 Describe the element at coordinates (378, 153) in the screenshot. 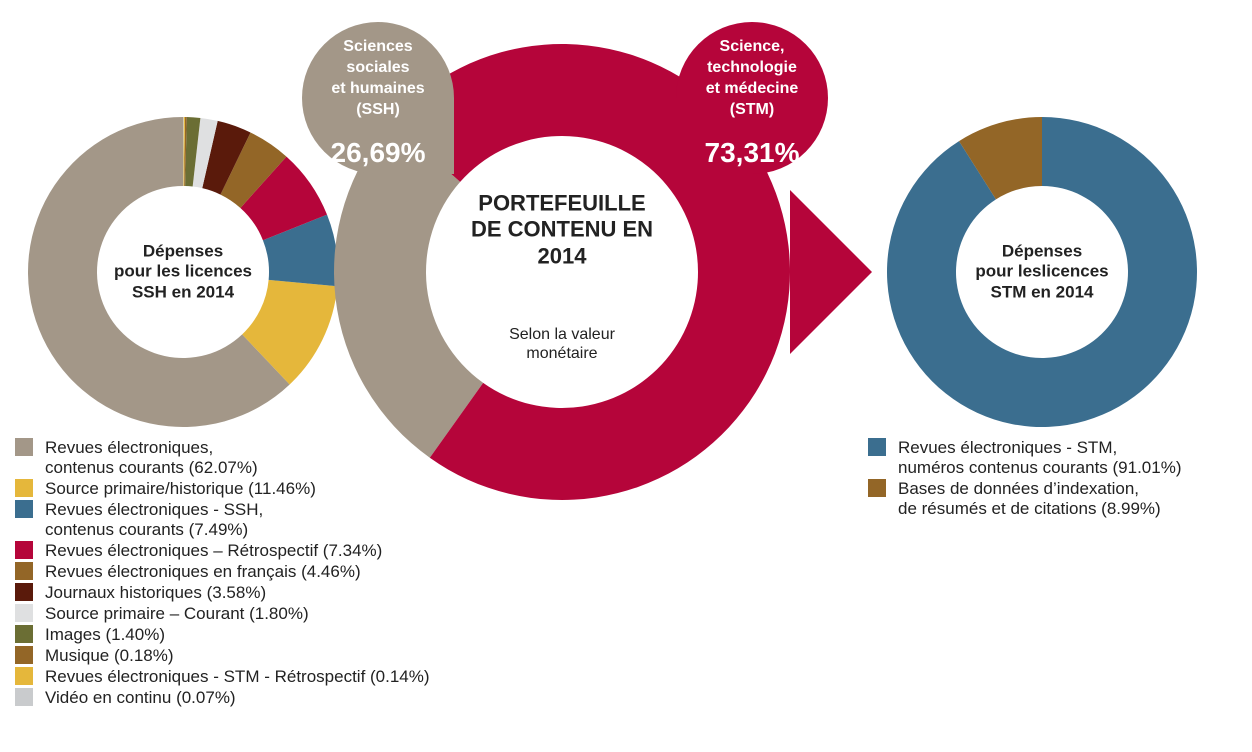

I see `bubble-value: 26,69%` at that location.